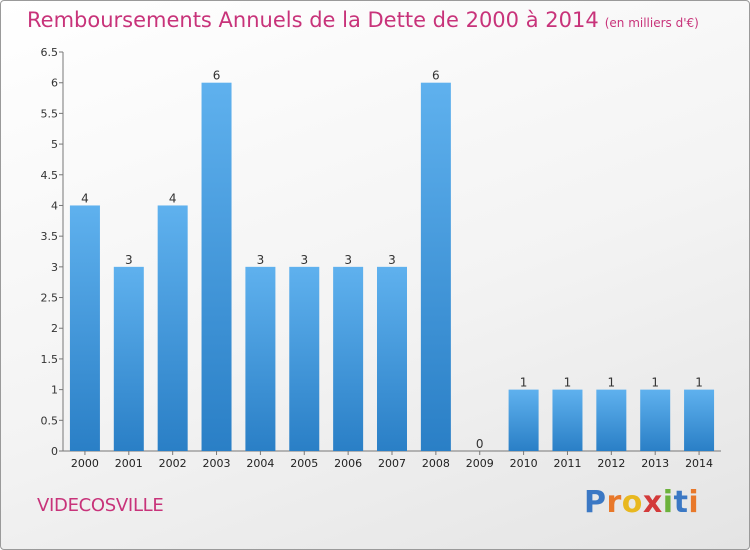  Describe the element at coordinates (681, 502) in the screenshot. I see `logo-letter: t` at that location.